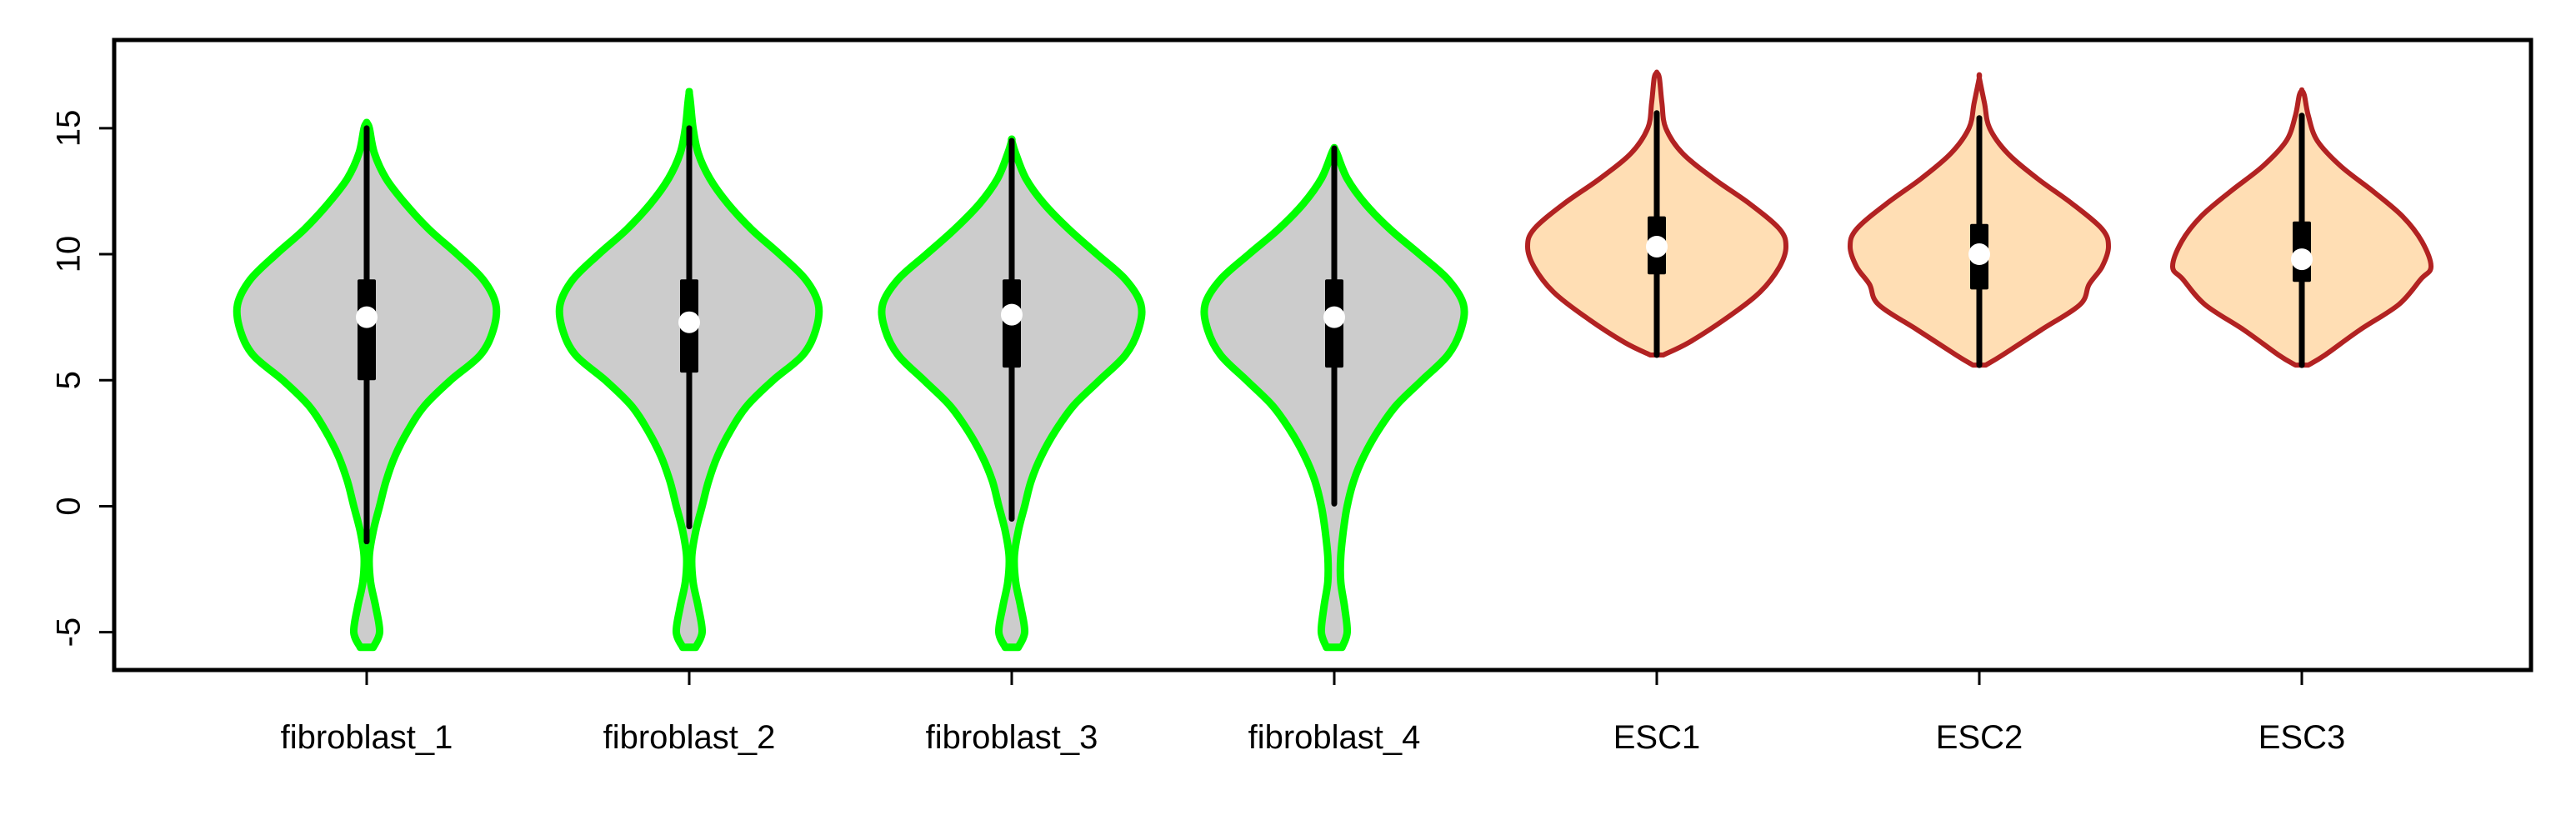 This screenshot has height=815, width=2576. I want to click on x-tick-label: ESC2, so click(1979, 737).